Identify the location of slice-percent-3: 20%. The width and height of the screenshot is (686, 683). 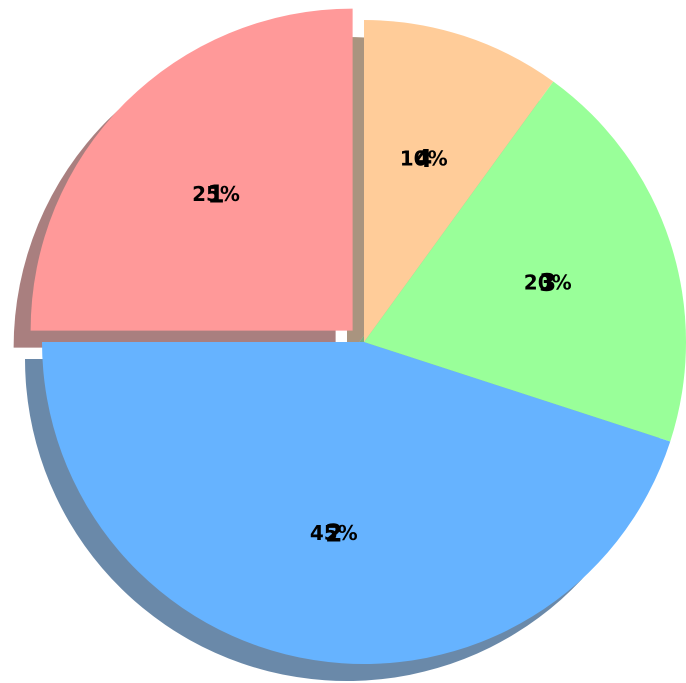
(548, 282).